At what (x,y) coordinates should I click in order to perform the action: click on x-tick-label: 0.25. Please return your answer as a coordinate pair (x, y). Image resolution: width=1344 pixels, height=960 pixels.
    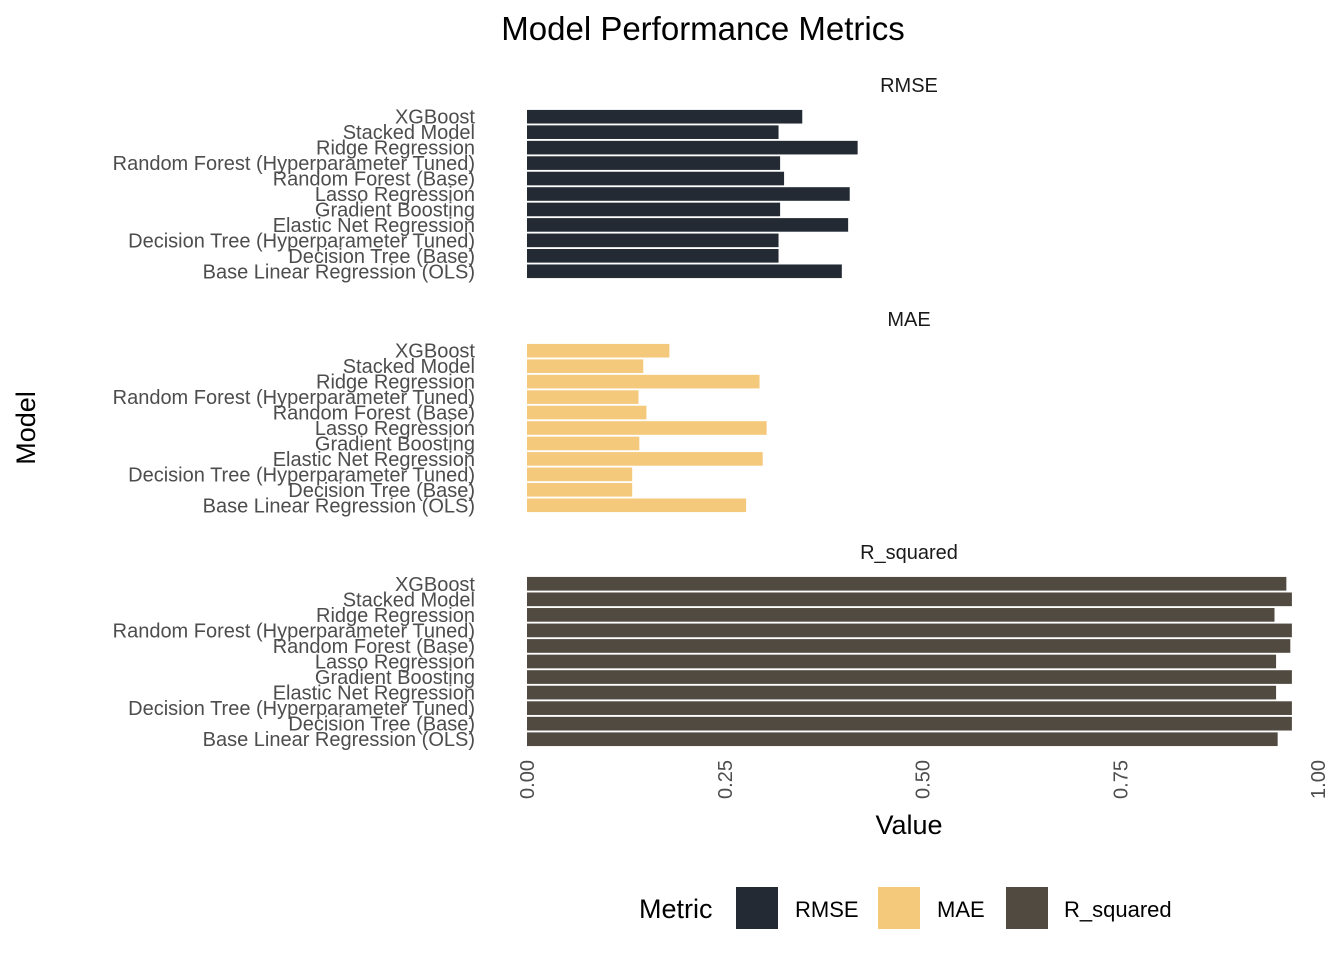
    Looking at the image, I should click on (726, 779).